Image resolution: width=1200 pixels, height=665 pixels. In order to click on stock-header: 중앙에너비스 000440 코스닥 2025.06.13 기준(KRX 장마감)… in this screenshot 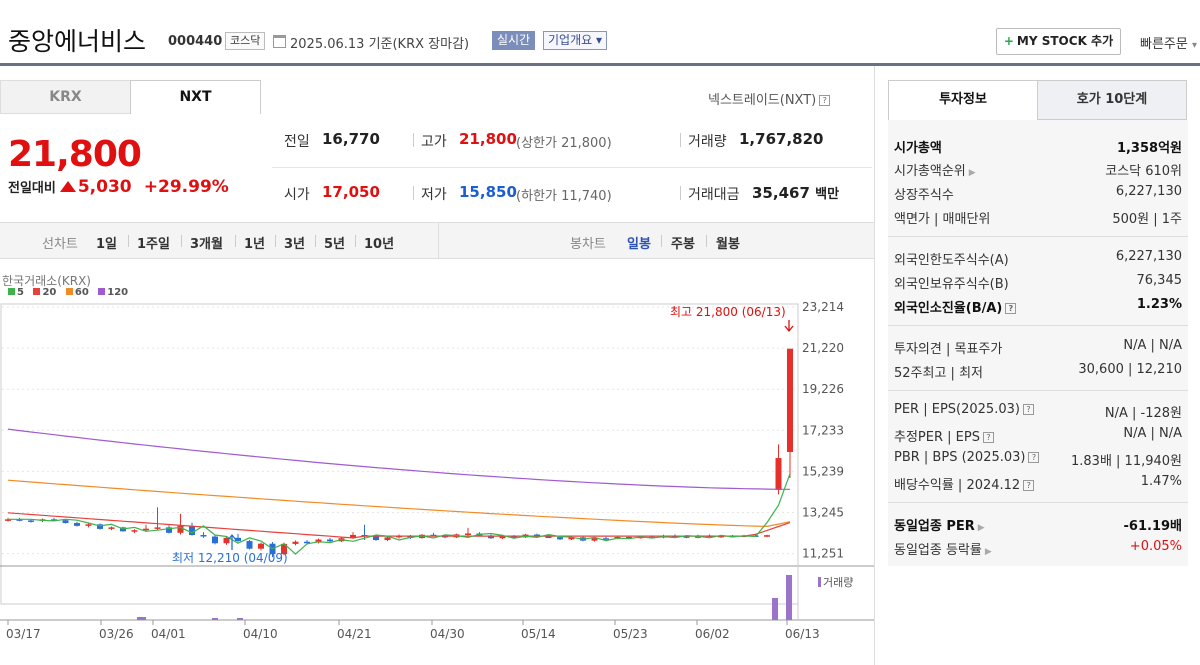, I will do `click(600, 33)`.